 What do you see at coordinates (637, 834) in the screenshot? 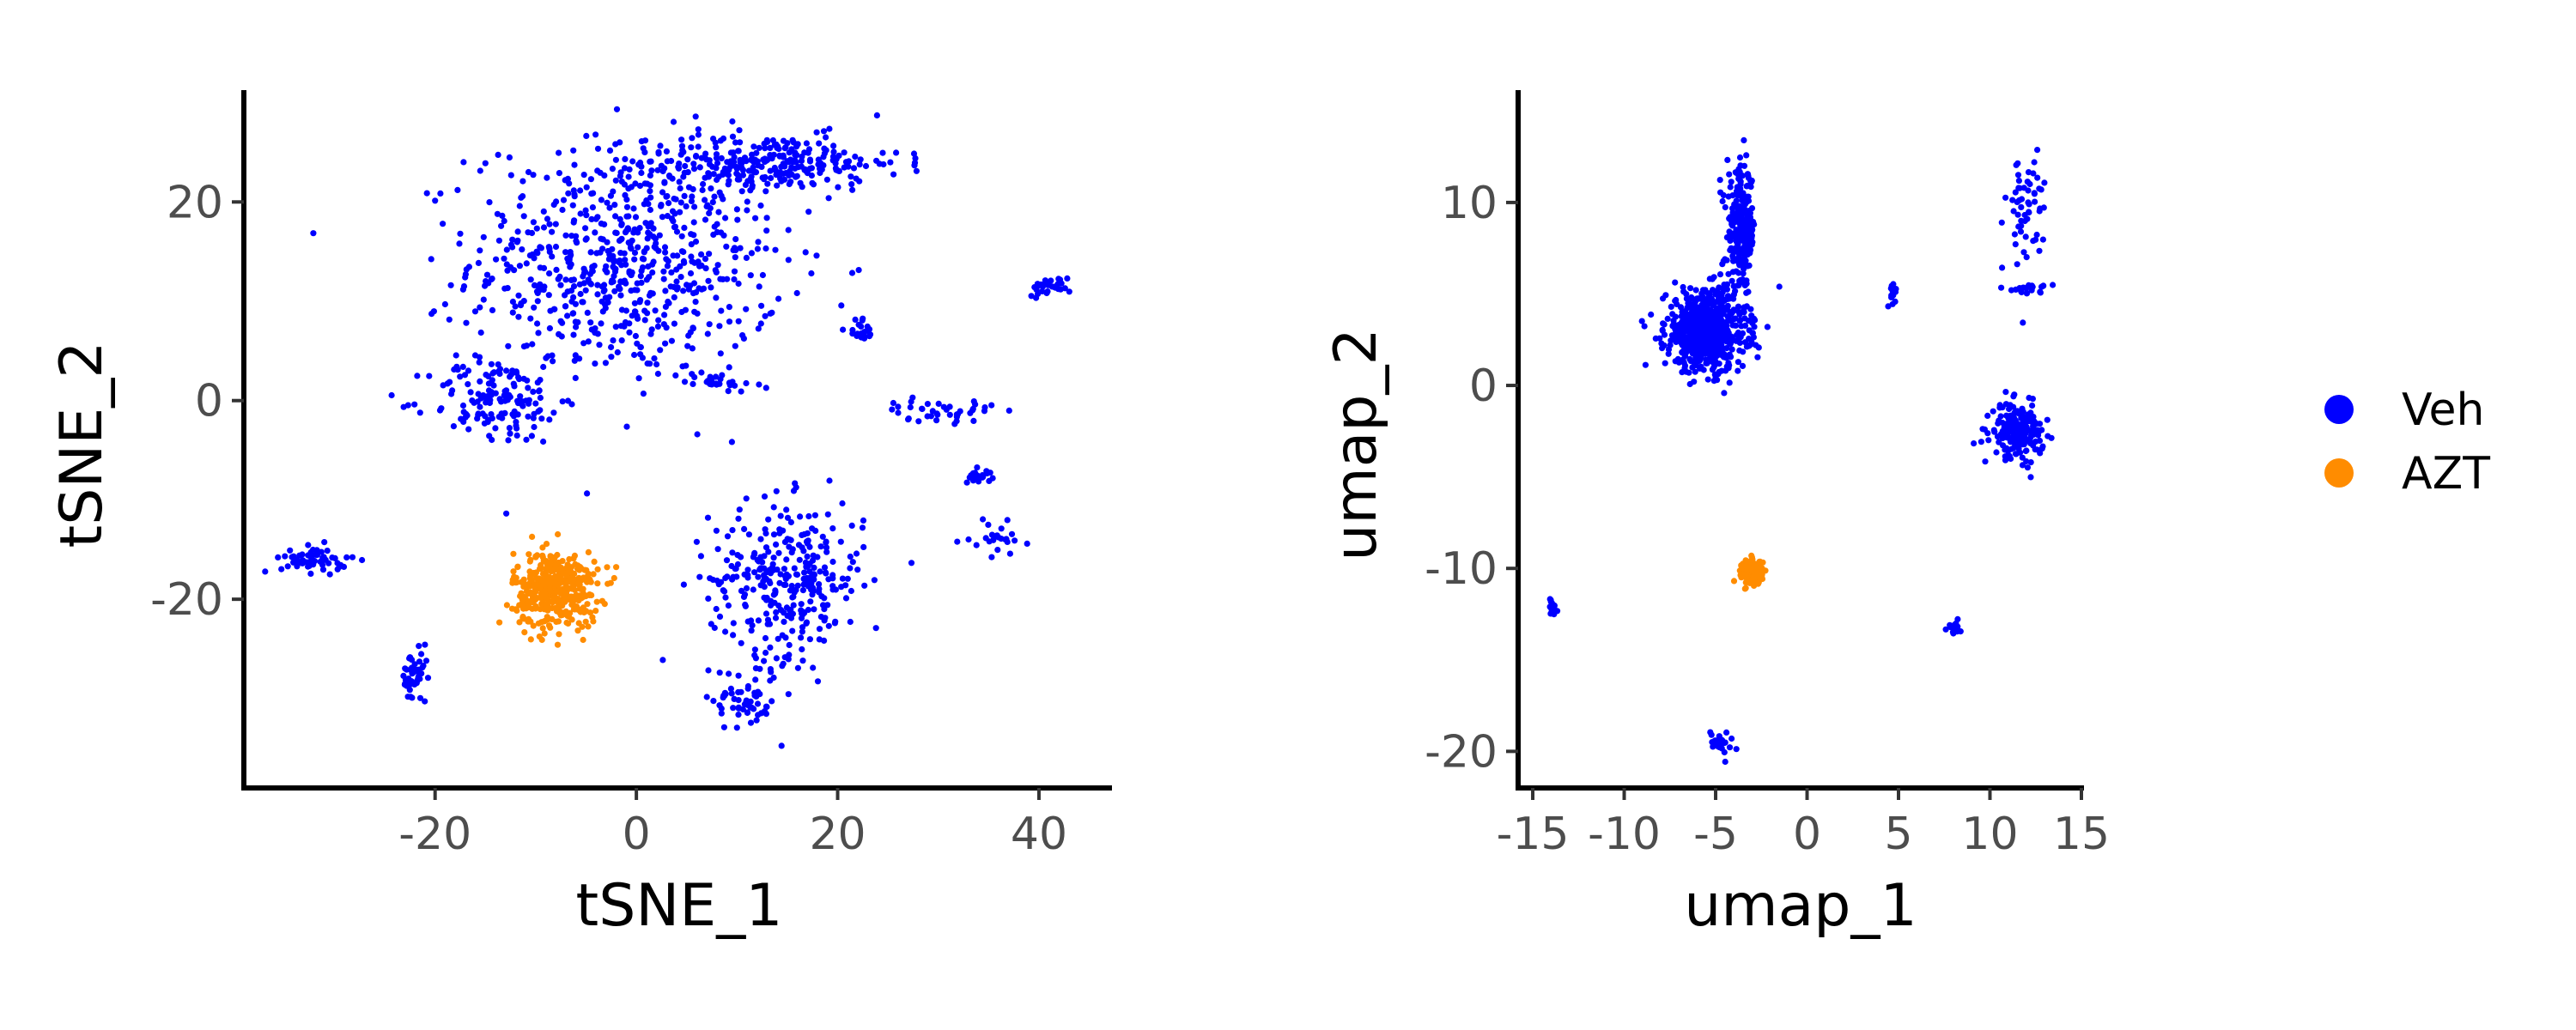
I see `tsne-x-tick-label: 0` at bounding box center [637, 834].